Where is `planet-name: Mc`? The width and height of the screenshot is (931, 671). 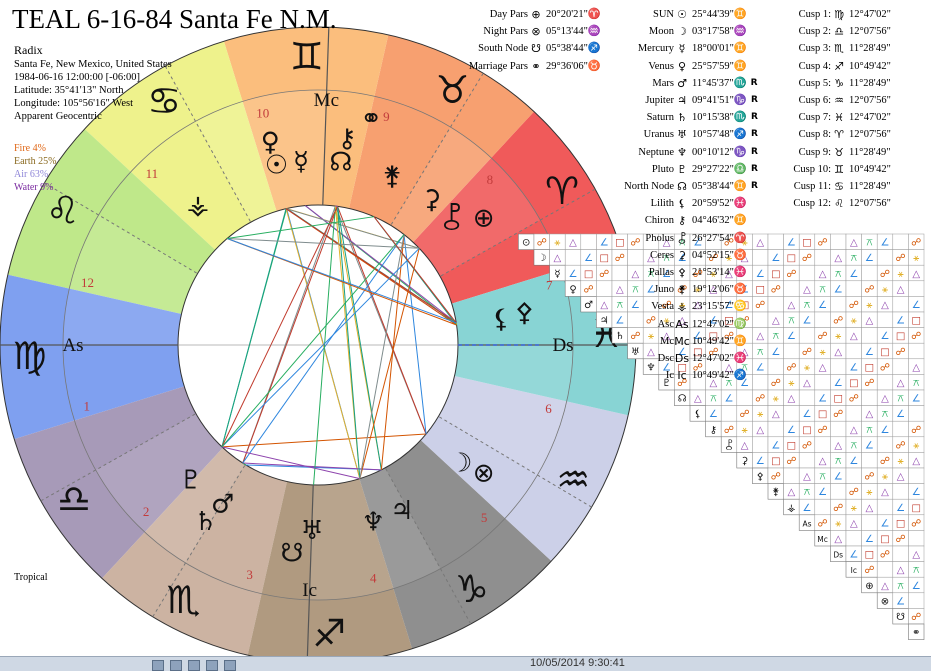
planet-name: Mc is located at coordinates (636, 341).